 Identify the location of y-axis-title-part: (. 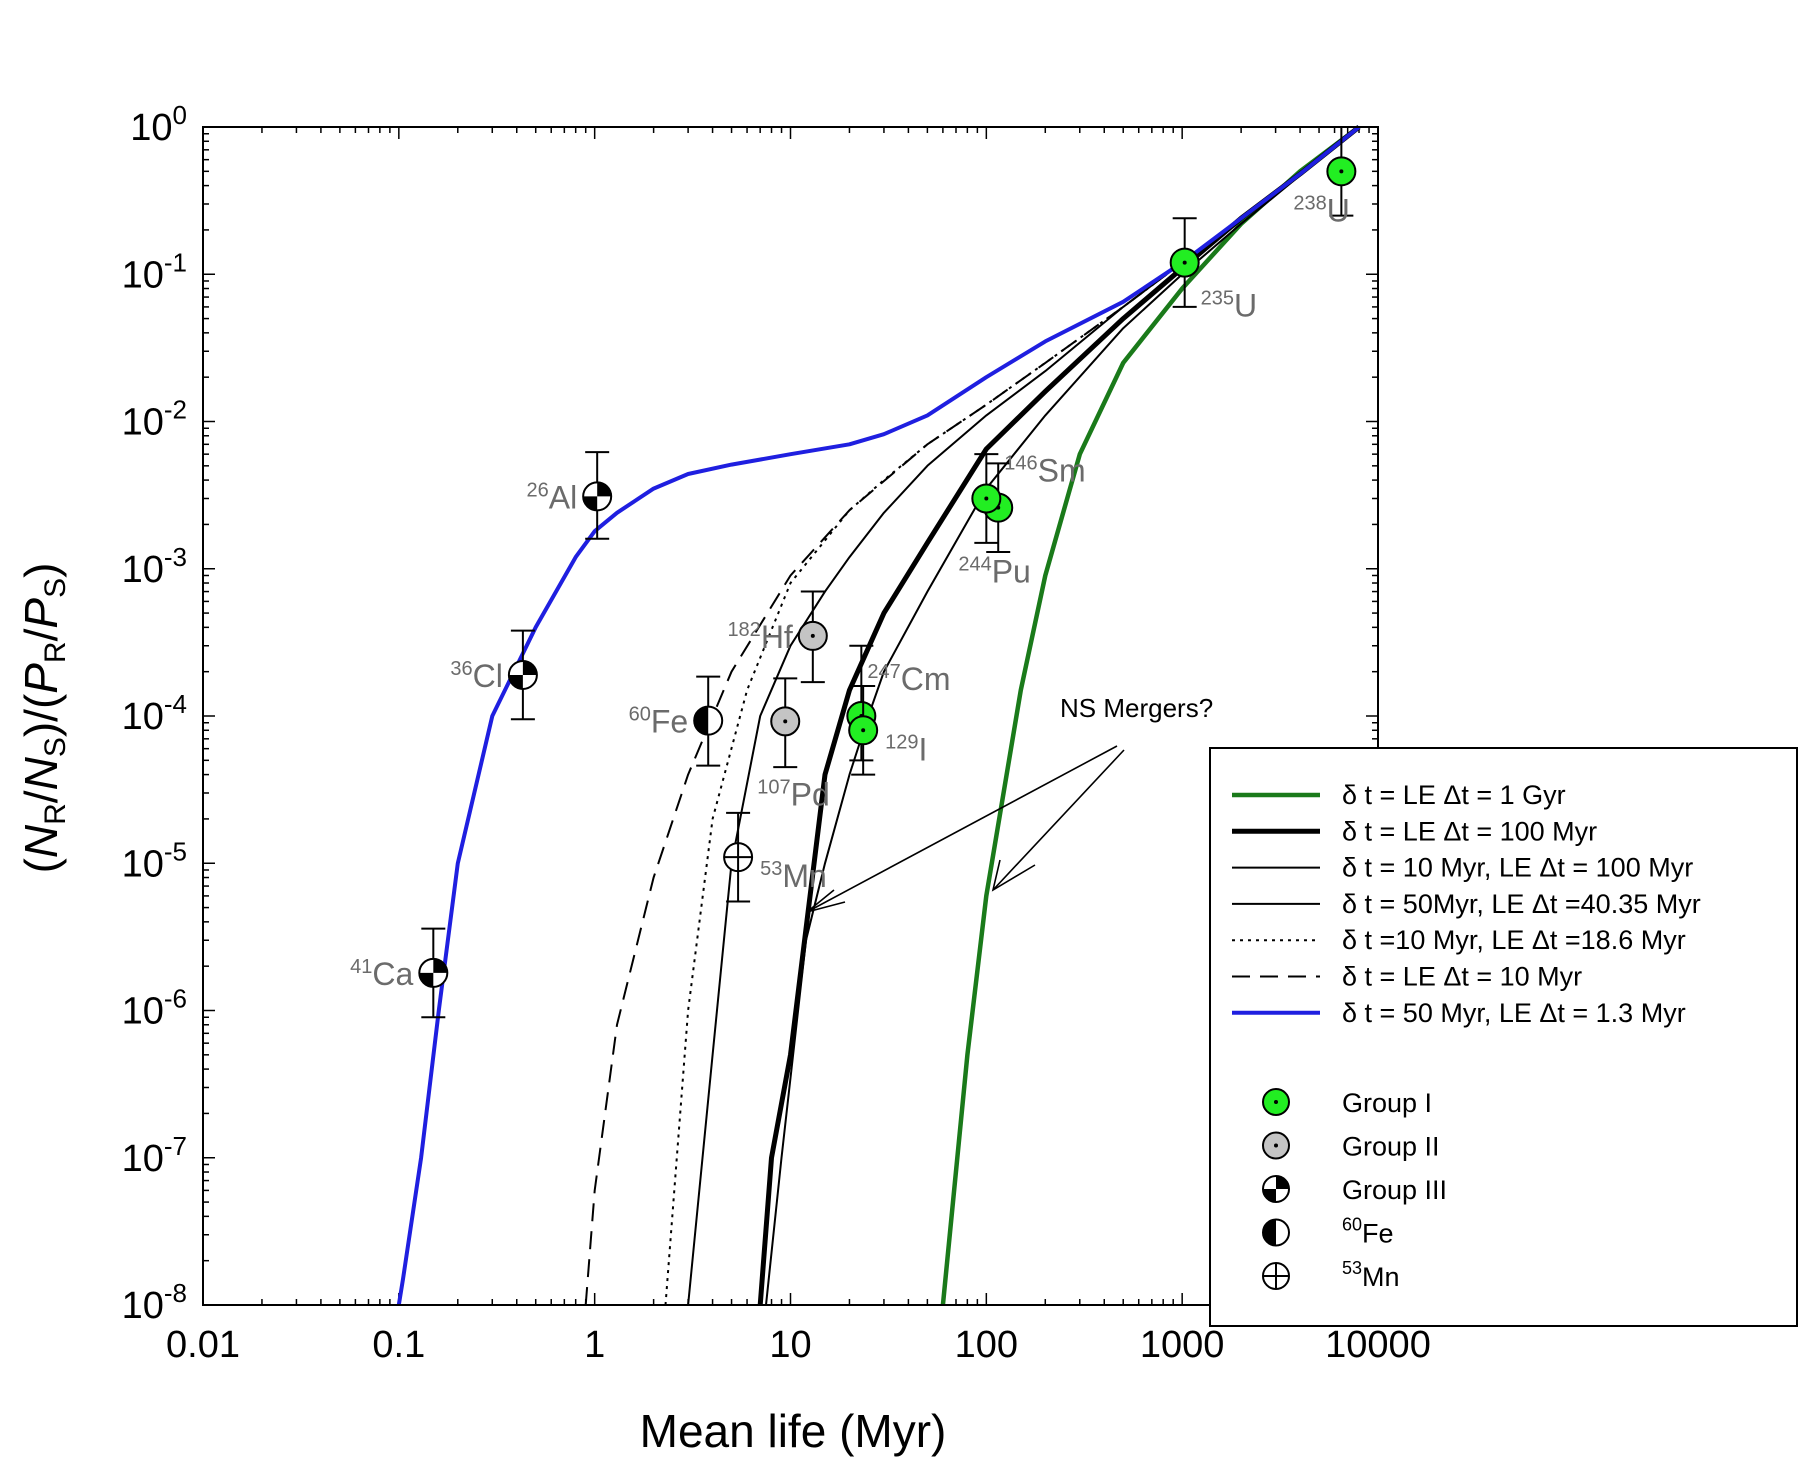
(41, 865).